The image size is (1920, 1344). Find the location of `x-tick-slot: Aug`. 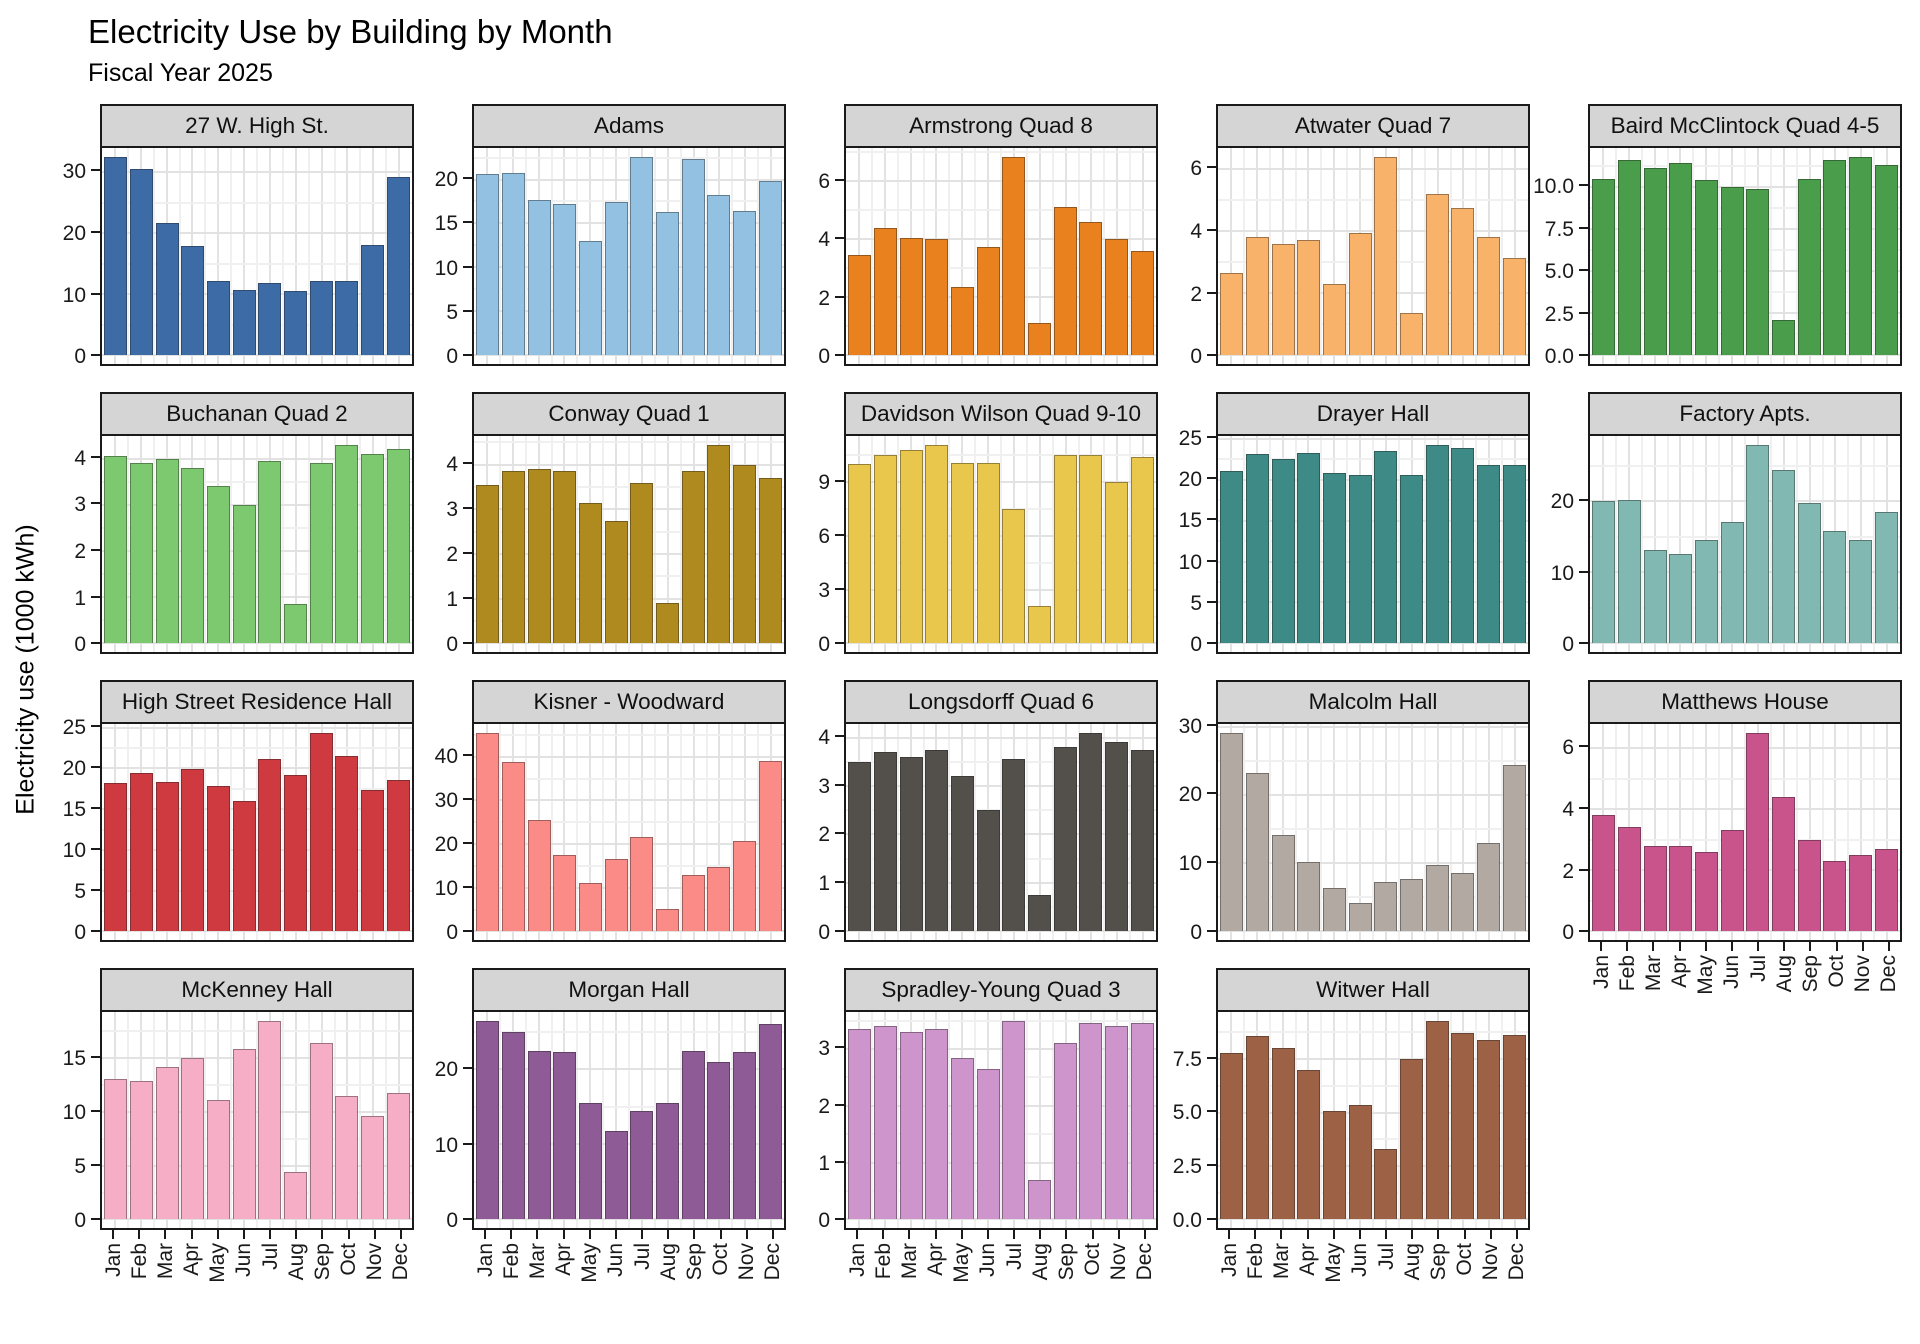

x-tick-slot: Aug is located at coordinates (1040, 1270).